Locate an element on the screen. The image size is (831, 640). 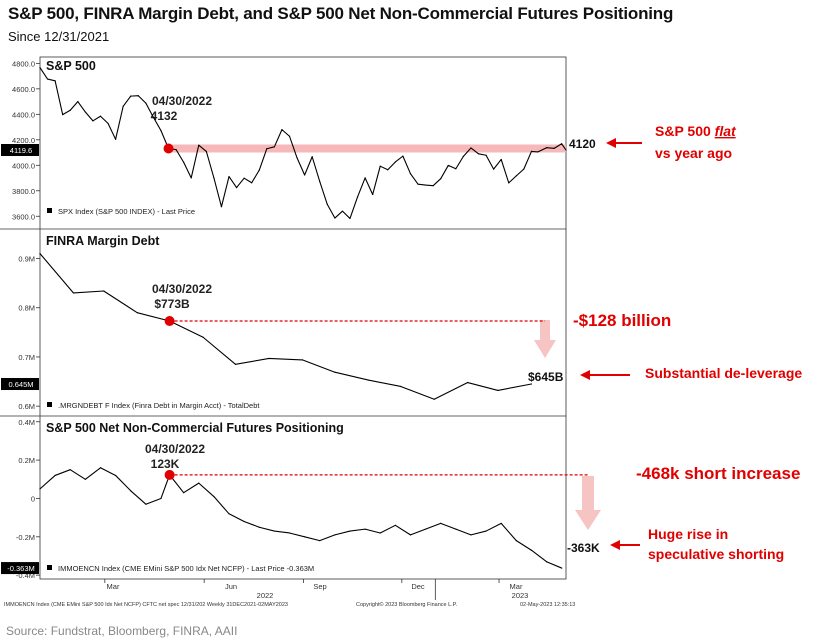
y-tick-label: 4200.0 is located at coordinates (23, 140).